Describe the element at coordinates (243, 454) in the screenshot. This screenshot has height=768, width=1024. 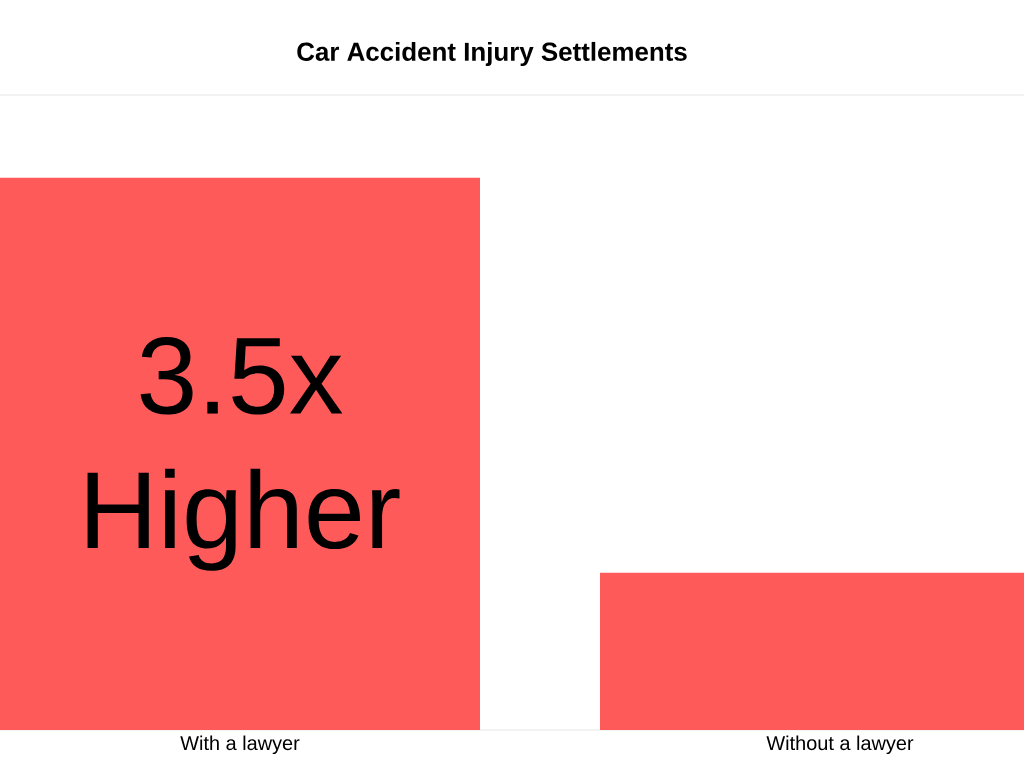
I see `annotation: 3.5x Higher` at that location.